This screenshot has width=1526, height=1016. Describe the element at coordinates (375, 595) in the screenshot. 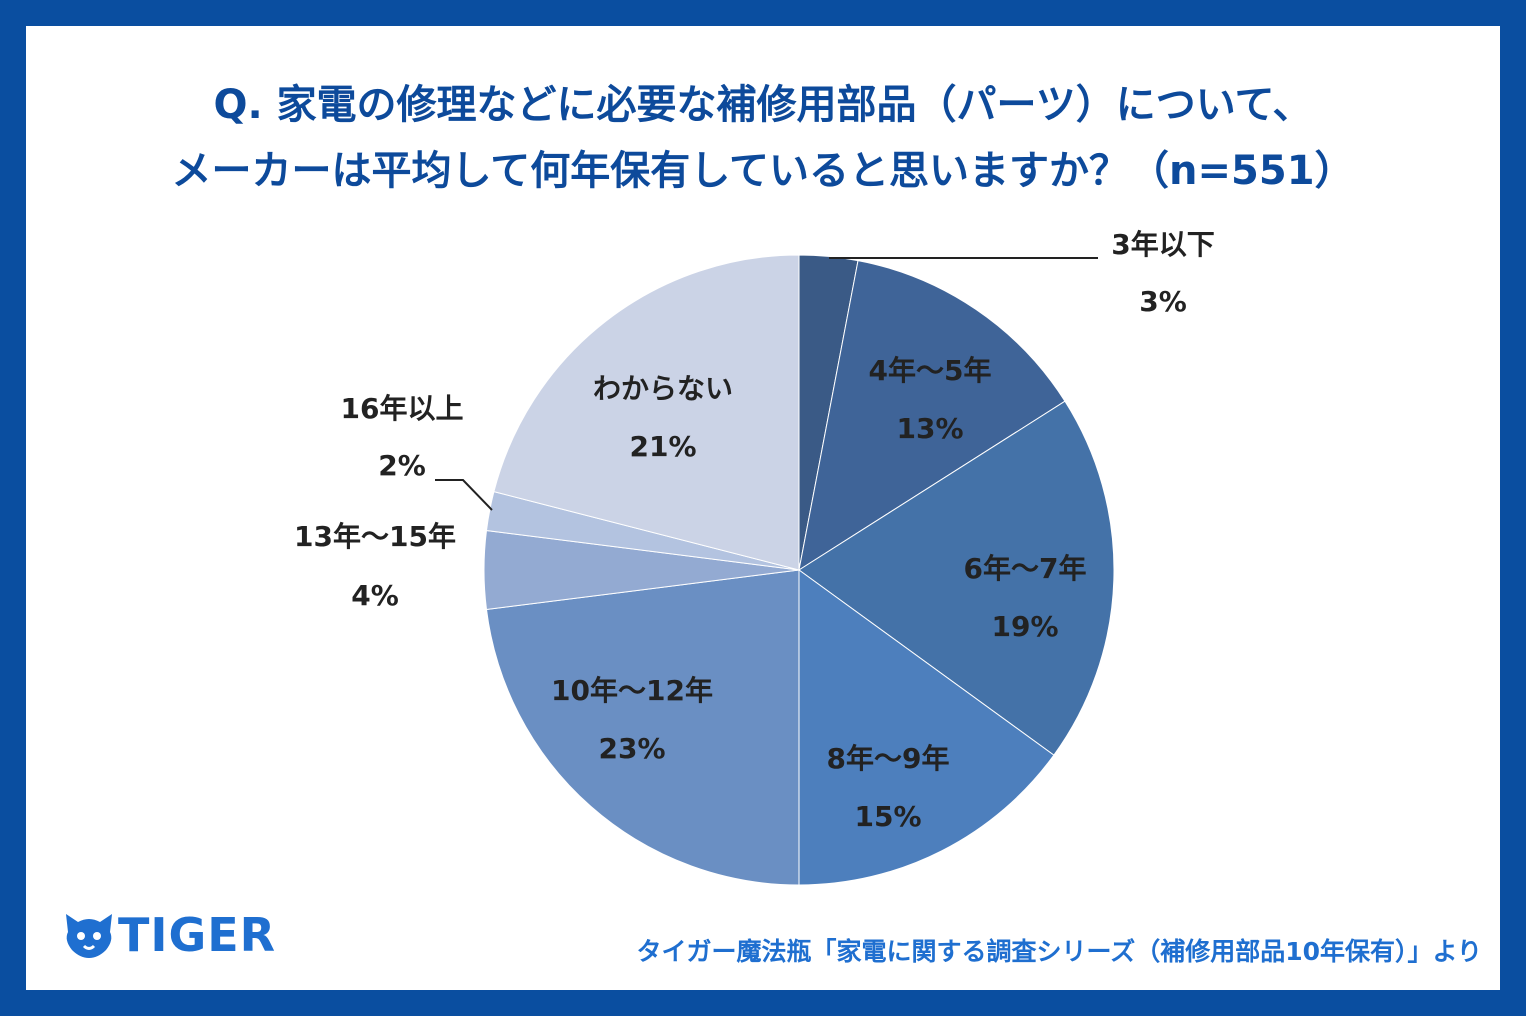

I see `slice-value-label: 4%` at that location.